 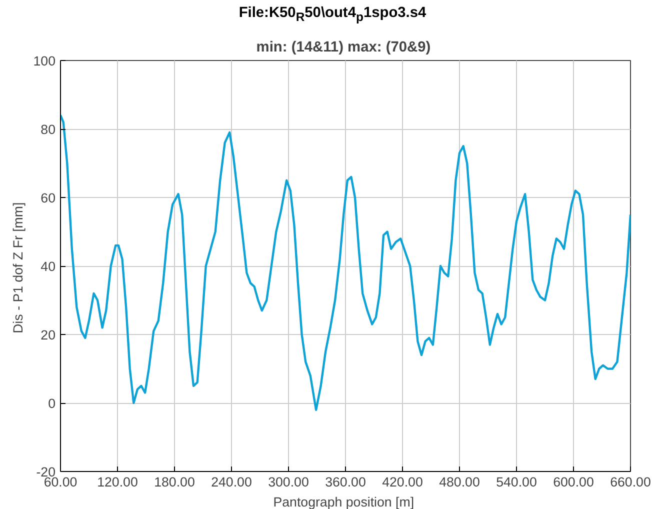 I want to click on x-tick-label: 660.00, so click(x=630, y=482).